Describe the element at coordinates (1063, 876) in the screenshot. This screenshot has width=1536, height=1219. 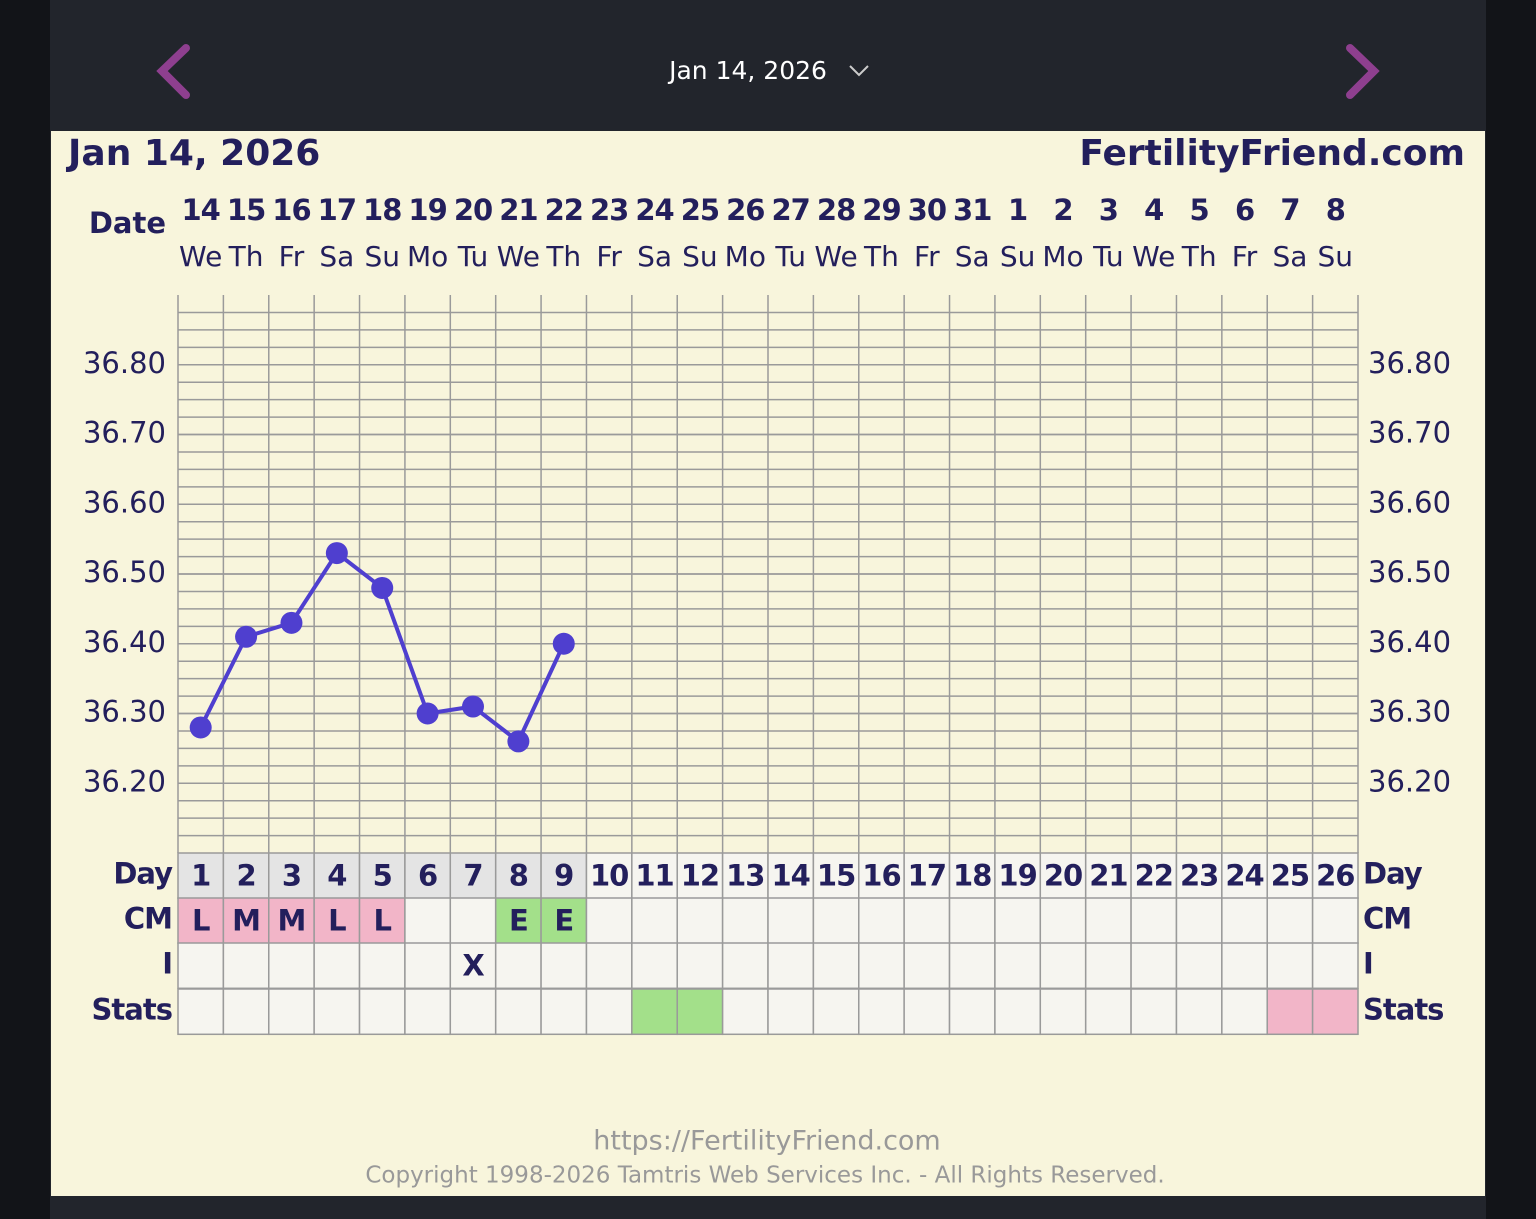
I see `days-text: 20` at that location.